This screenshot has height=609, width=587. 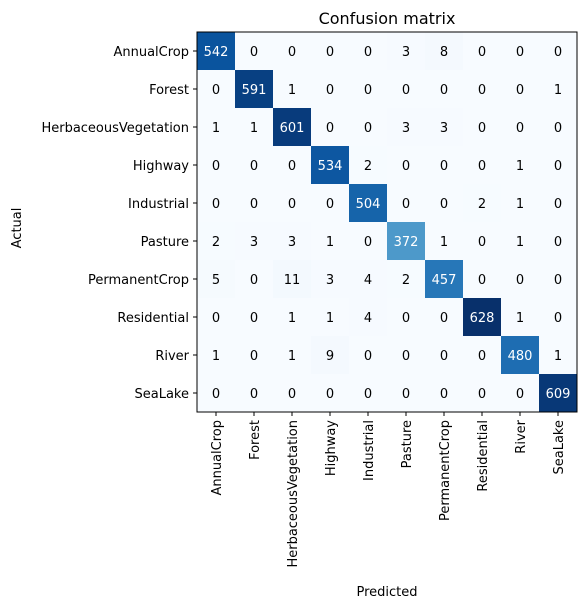 I want to click on cell-value-label: 480, so click(x=520, y=356).